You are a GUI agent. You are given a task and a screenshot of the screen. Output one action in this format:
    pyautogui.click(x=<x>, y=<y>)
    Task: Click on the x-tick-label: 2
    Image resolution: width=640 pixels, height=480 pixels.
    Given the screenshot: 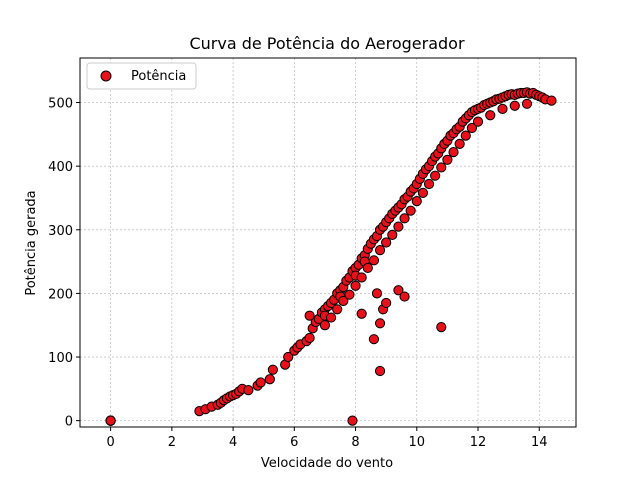 What is the action you would take?
    pyautogui.click(x=172, y=442)
    